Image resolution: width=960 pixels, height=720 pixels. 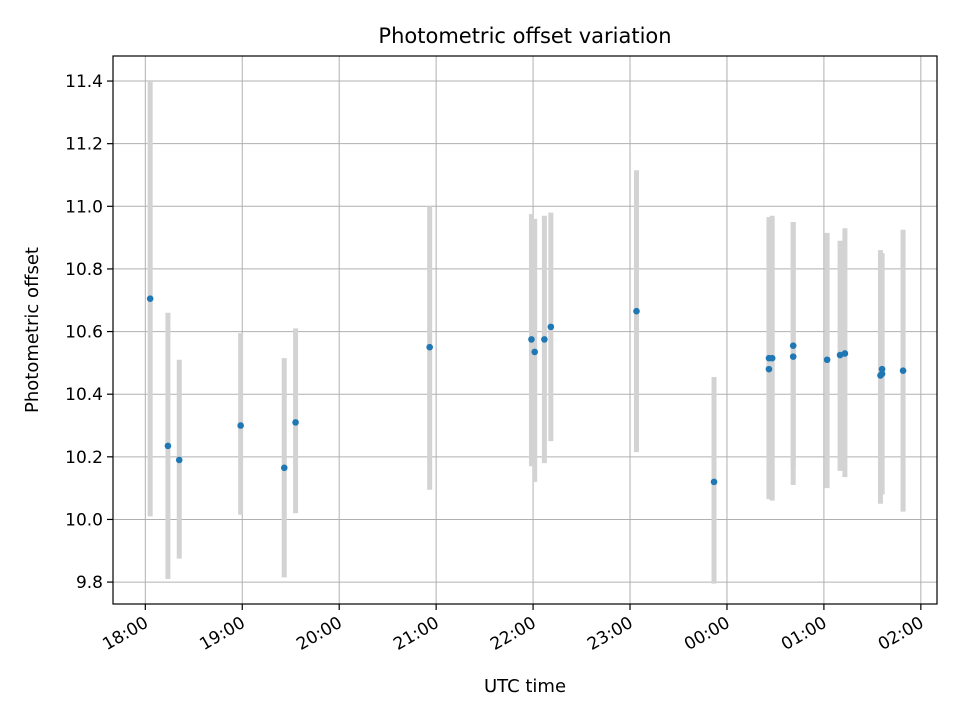 I want to click on y-tick-label: 9.8, so click(x=89, y=583).